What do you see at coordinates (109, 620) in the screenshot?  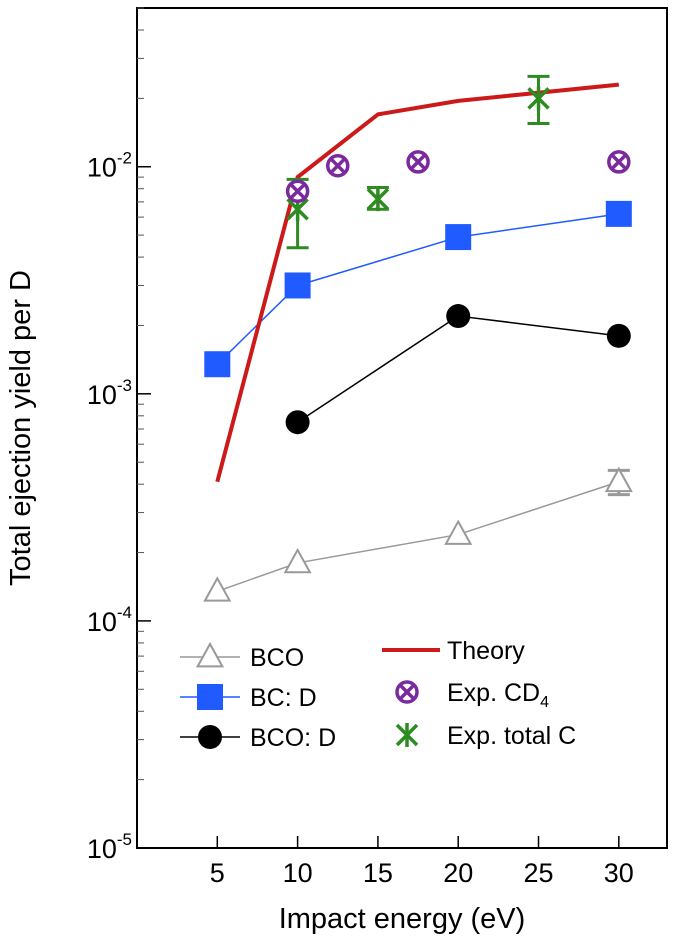 I see `y-tick-label: 10⁻⁴` at bounding box center [109, 620].